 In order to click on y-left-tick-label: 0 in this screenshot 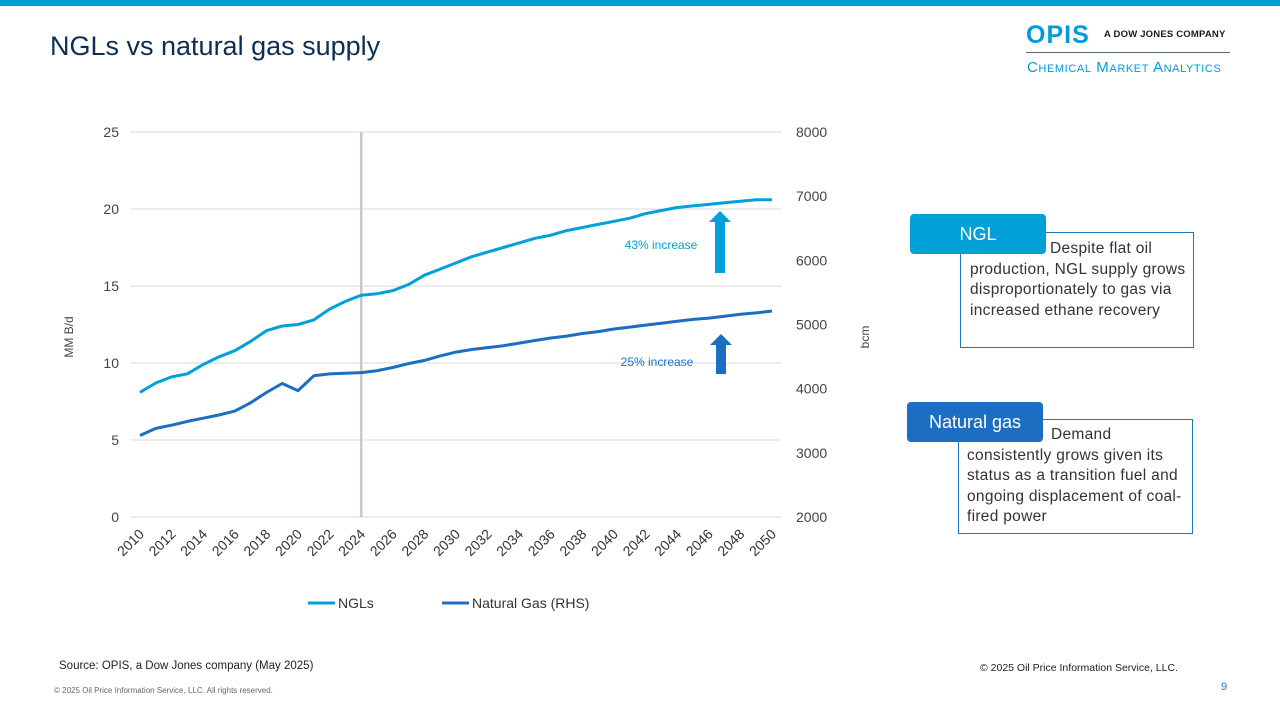, I will do `click(115, 517)`.